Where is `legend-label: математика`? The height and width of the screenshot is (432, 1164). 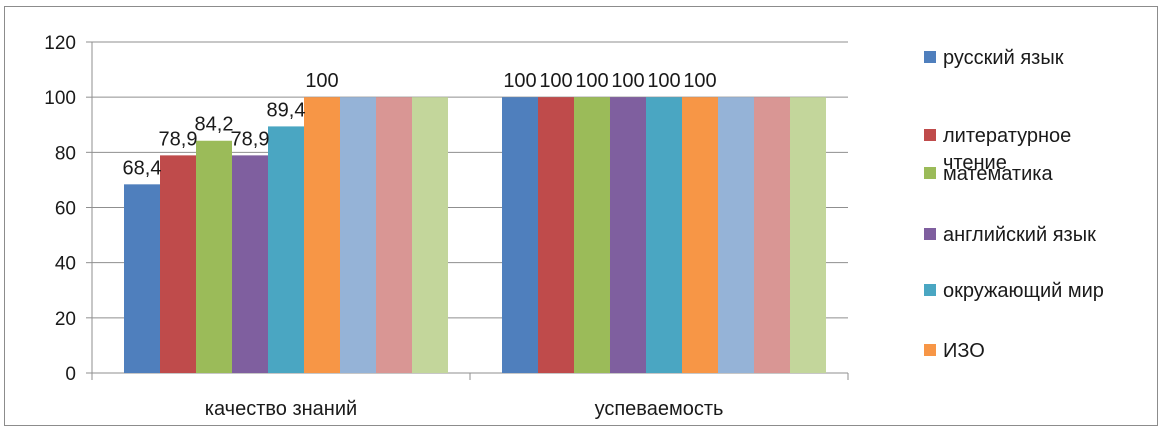 legend-label: математика is located at coordinates (998, 174).